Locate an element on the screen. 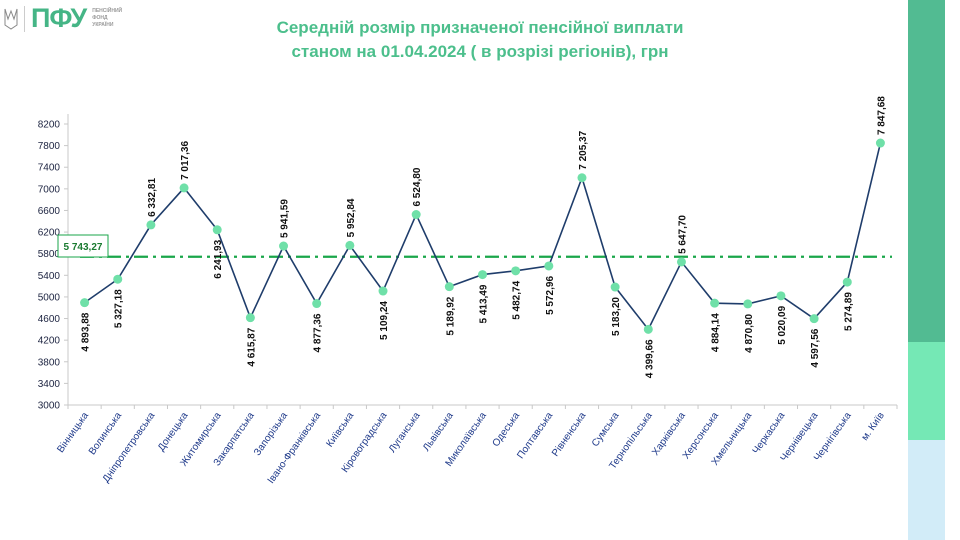  y-tick-label: 6600 is located at coordinates (49, 211).